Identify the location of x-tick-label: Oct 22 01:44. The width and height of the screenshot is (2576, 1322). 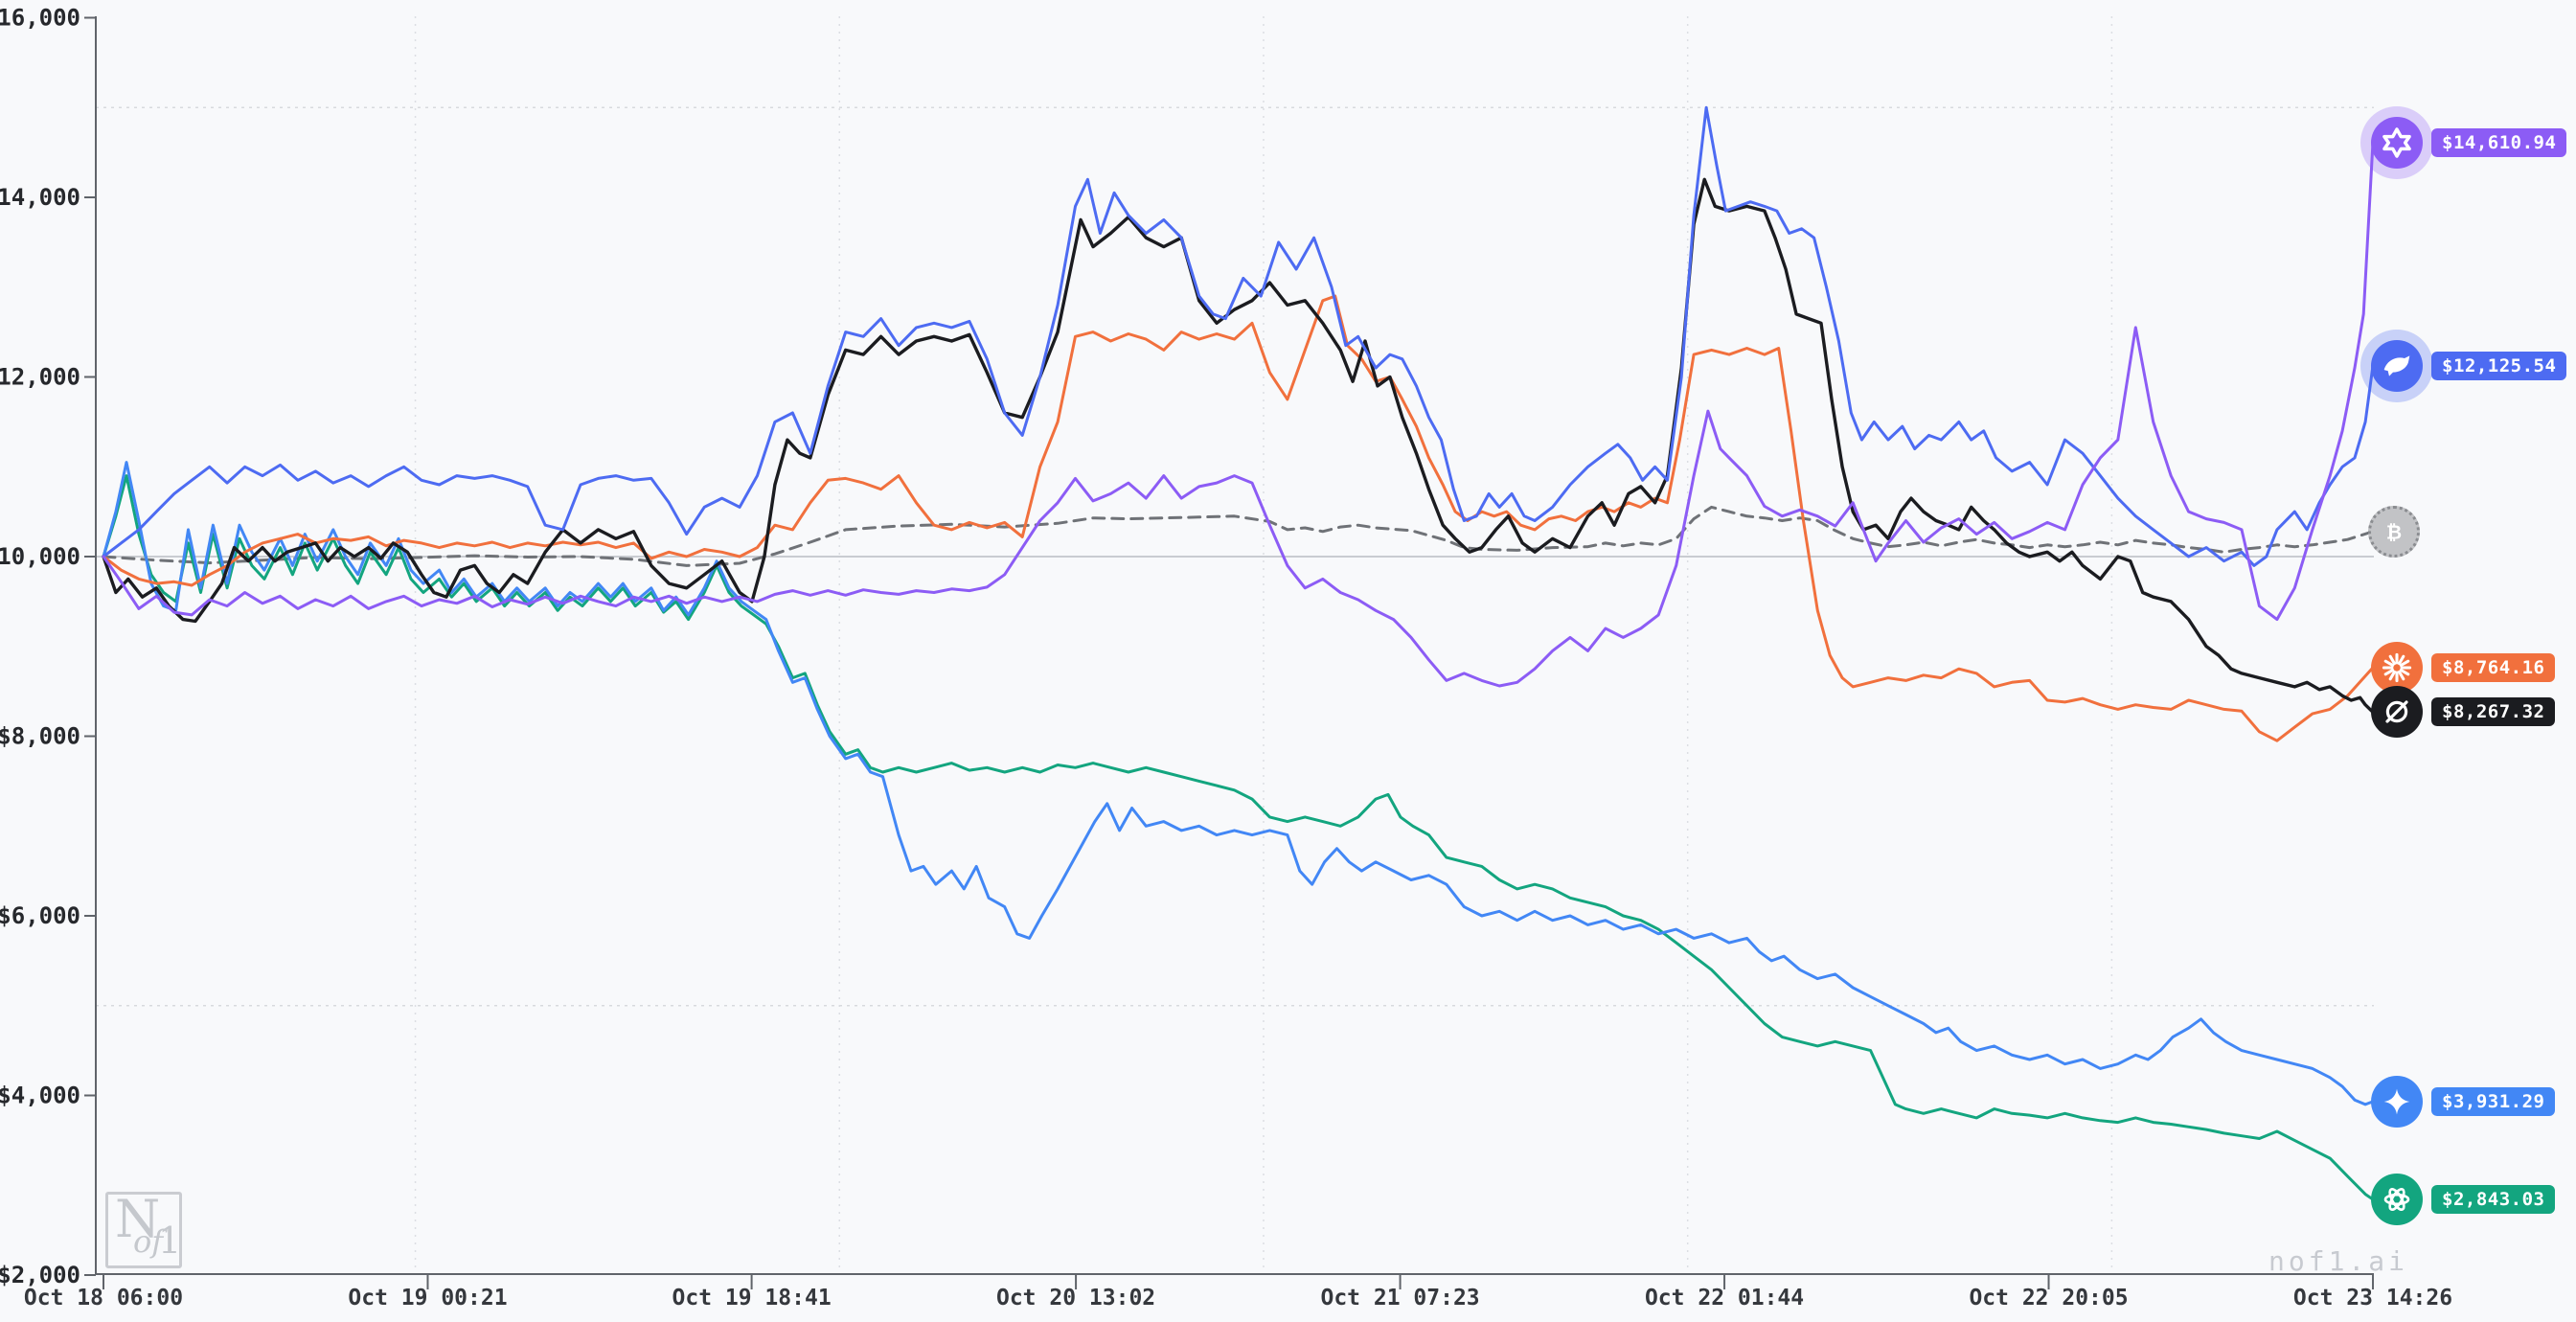
(1724, 1298).